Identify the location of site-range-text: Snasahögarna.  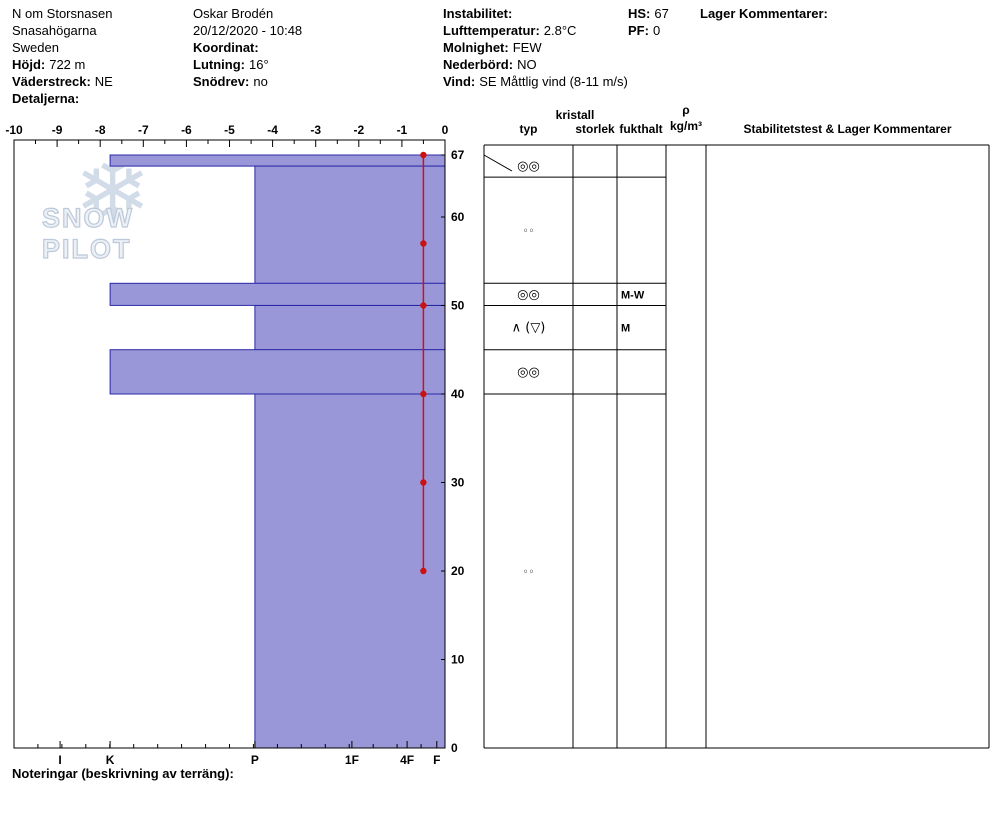
(54, 30).